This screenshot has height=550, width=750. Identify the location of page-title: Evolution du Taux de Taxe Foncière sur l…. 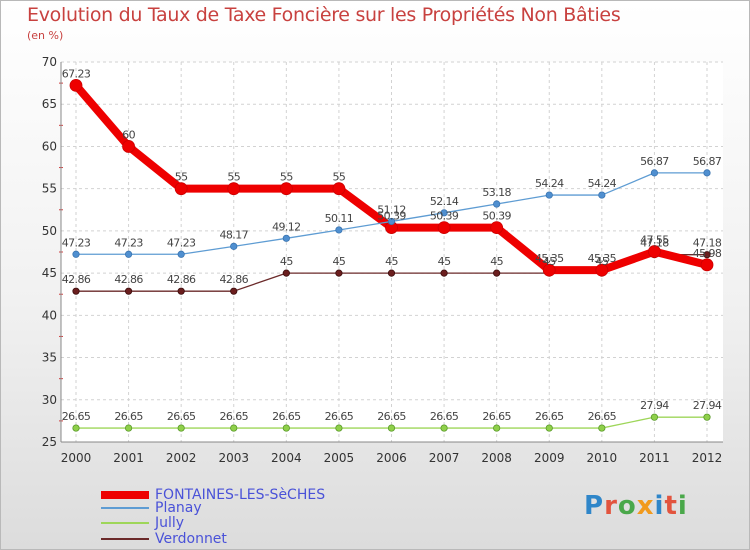
(324, 15).